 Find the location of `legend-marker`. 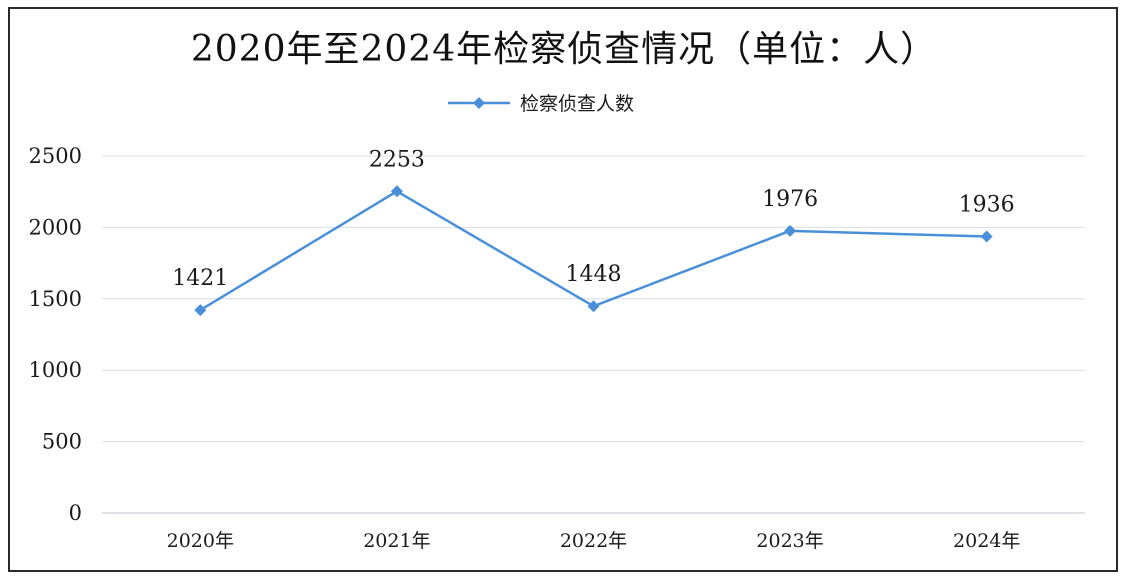

legend-marker is located at coordinates (479, 103).